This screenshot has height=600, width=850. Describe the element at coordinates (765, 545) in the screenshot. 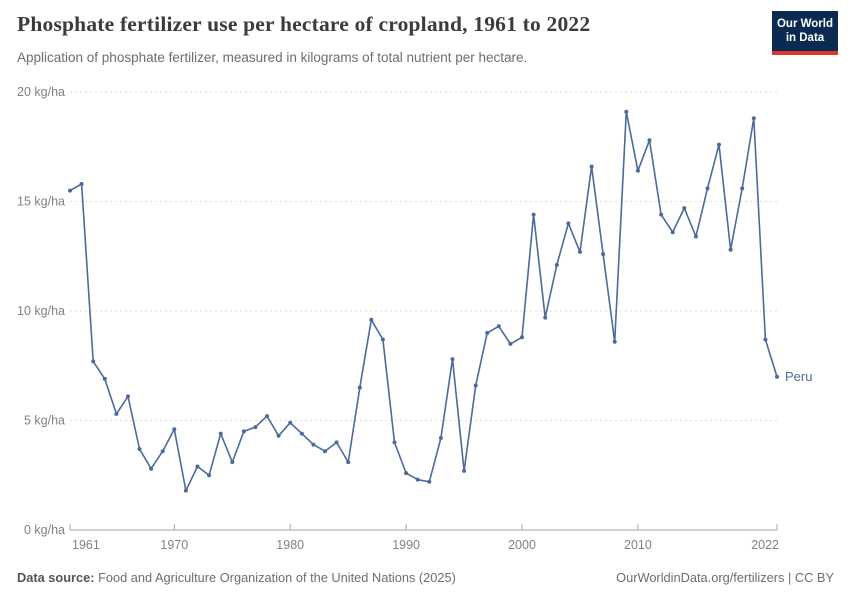

I see `x-axis-tick-label: 2022` at that location.